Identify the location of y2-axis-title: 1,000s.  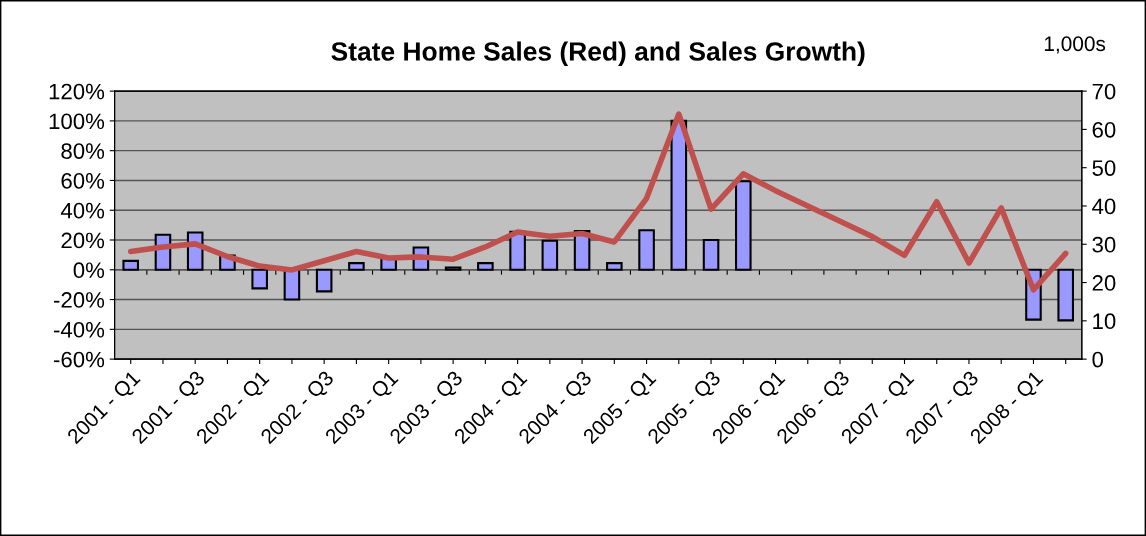
(1075, 45).